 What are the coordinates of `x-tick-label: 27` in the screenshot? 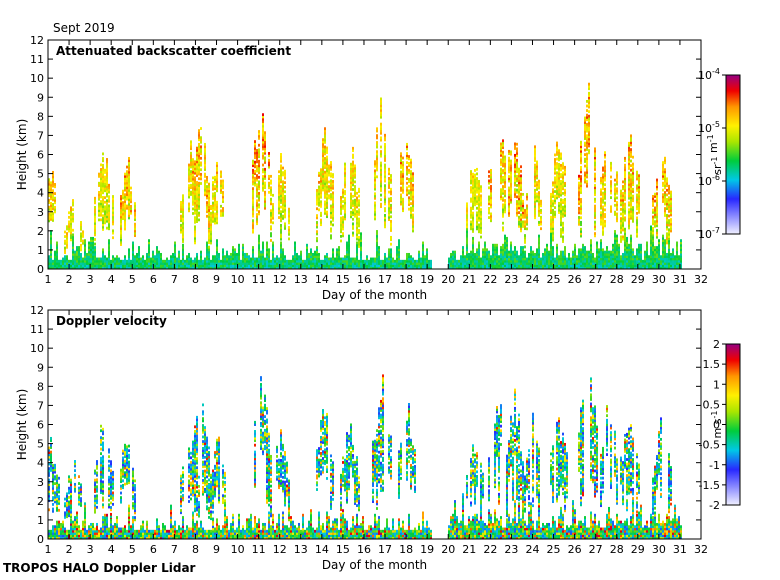 It's located at (596, 279).